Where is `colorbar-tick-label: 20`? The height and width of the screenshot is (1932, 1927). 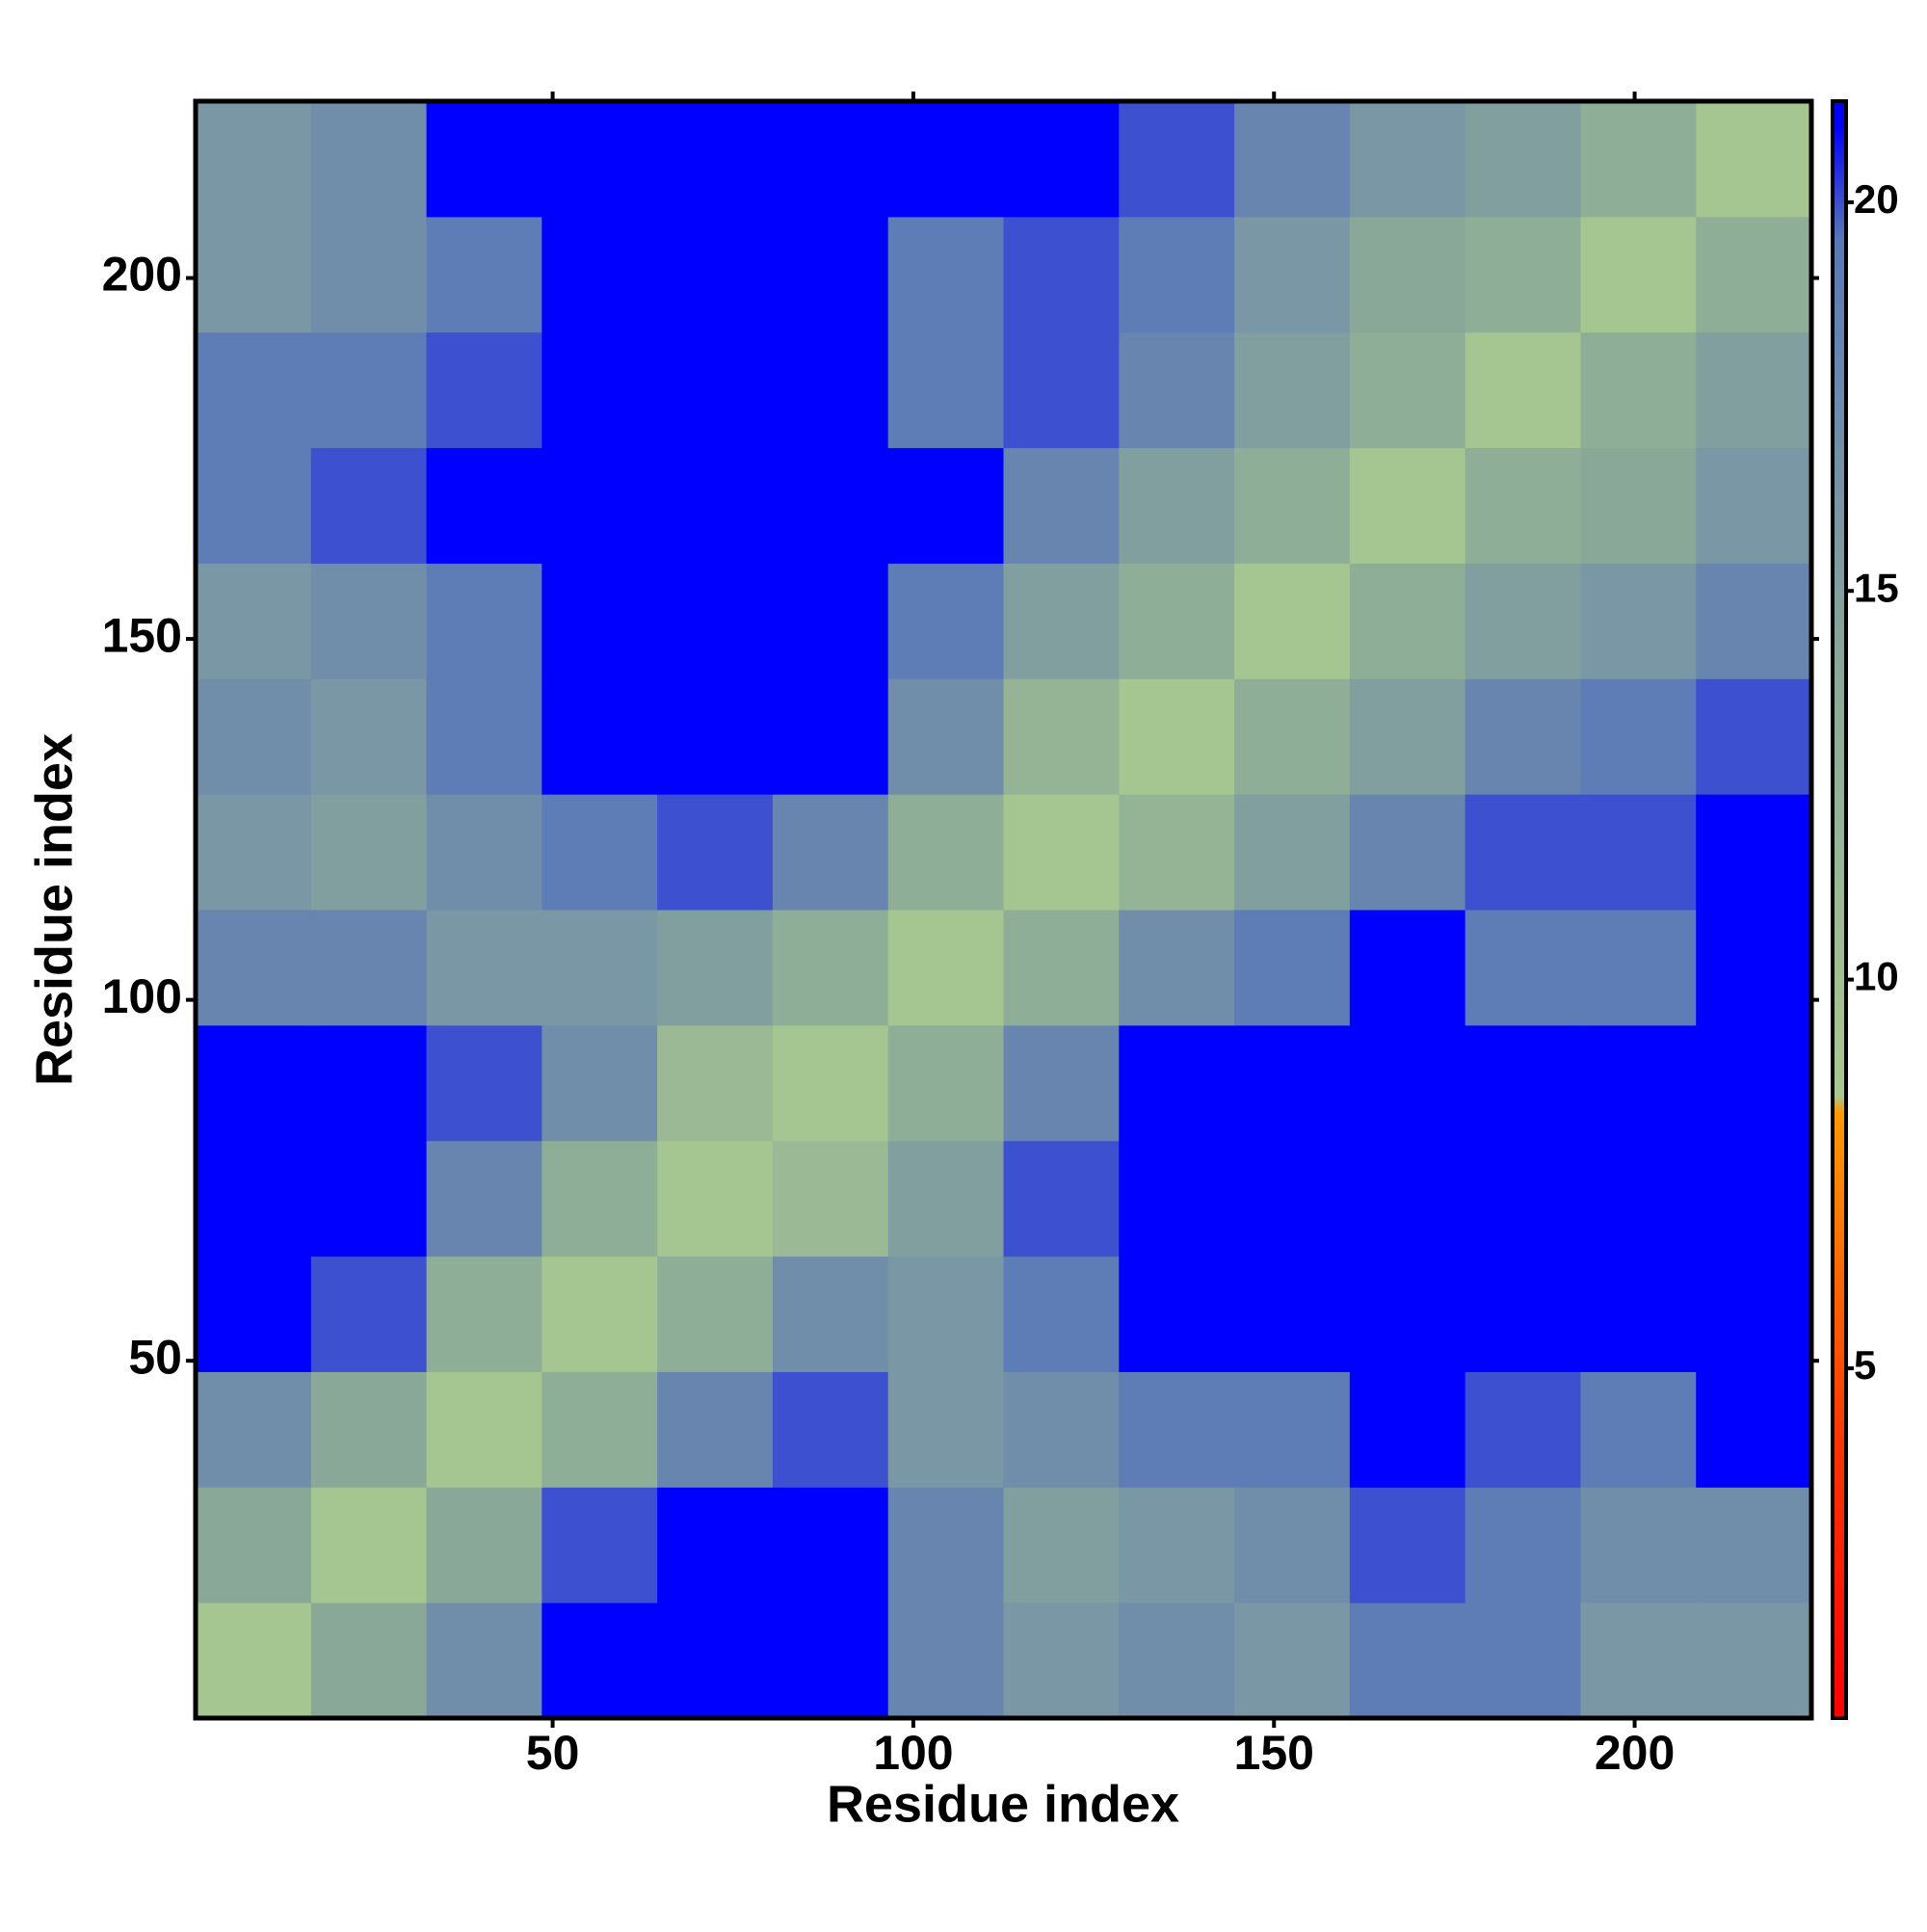 colorbar-tick-label: 20 is located at coordinates (1876, 199).